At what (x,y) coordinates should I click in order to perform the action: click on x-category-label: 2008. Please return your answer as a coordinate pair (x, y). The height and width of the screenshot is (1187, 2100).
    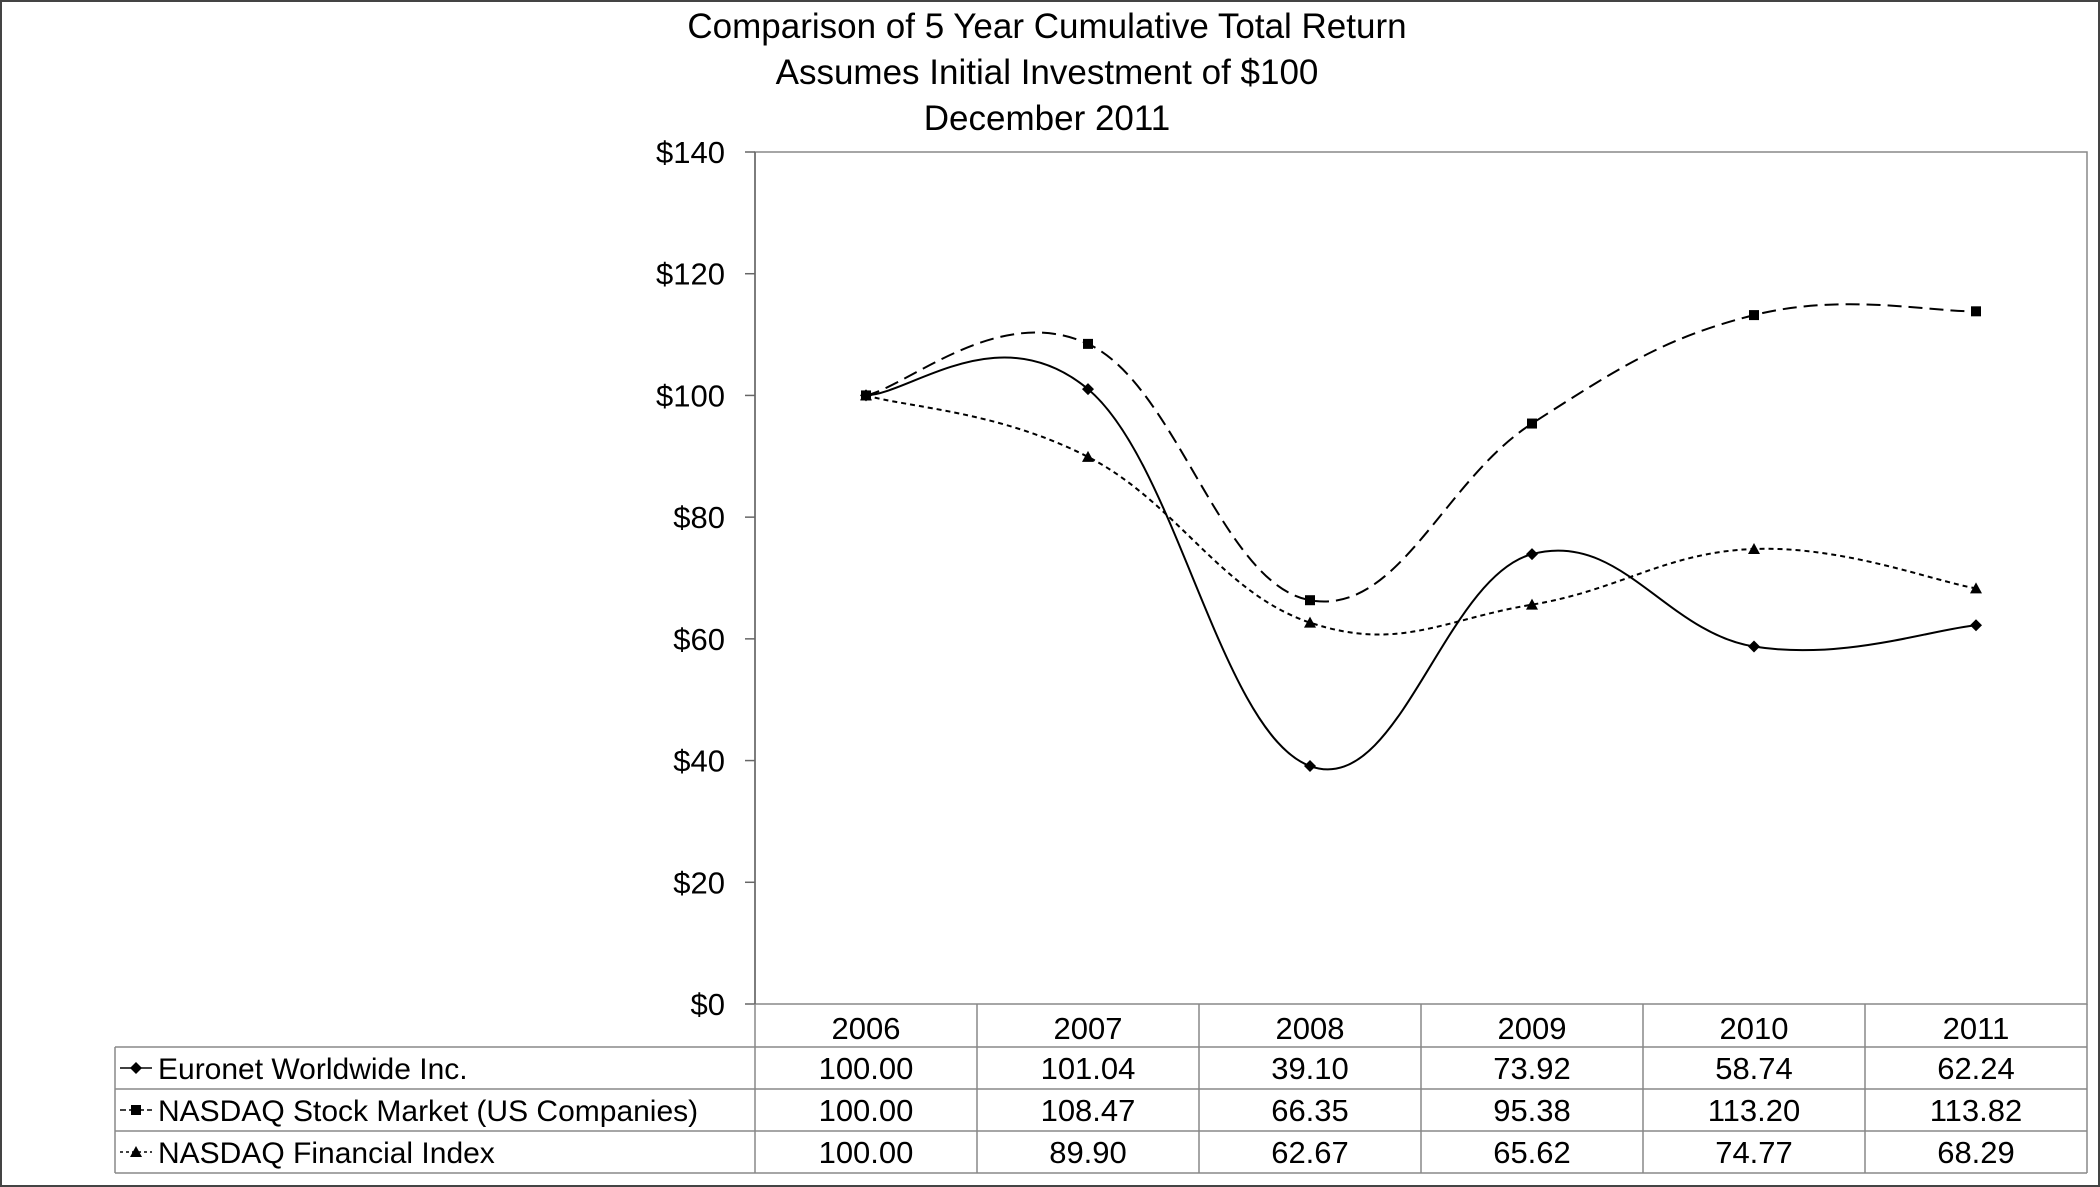
    Looking at the image, I should click on (1310, 1028).